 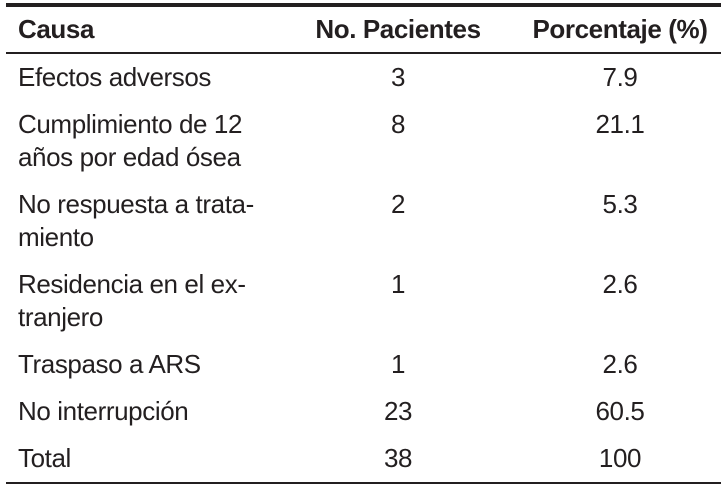 I want to click on table-row: Efectos adversos 3 7.9, so click(x=363, y=77).